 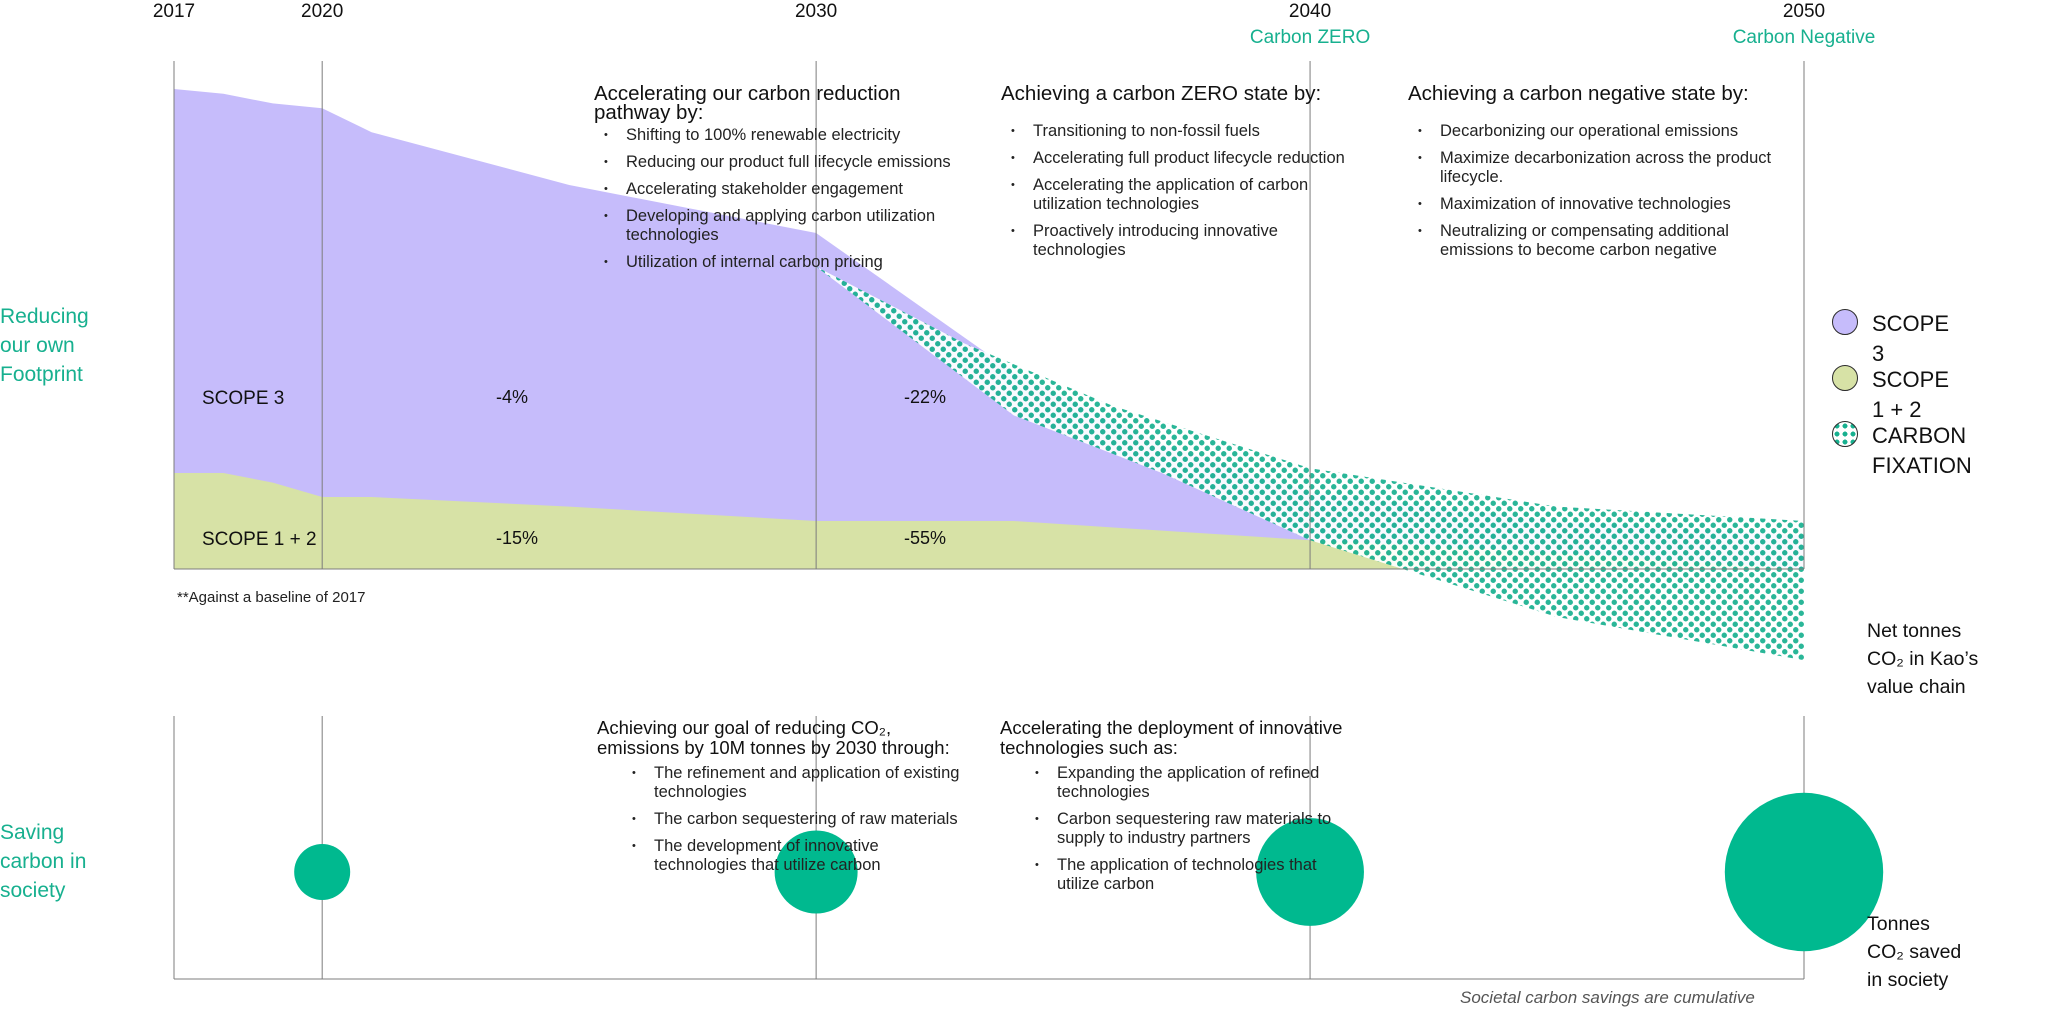 I want to click on list-item: Accelerating stakeholder engagement, so click(x=794, y=189).